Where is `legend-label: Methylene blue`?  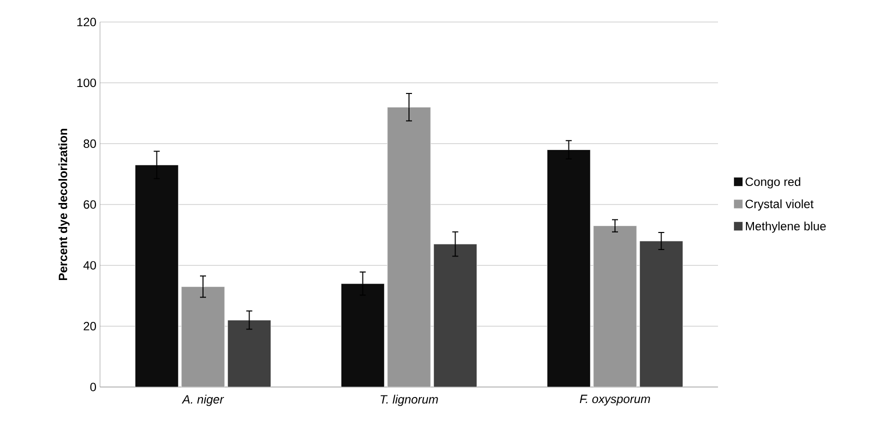
legend-label: Methylene blue is located at coordinates (786, 227).